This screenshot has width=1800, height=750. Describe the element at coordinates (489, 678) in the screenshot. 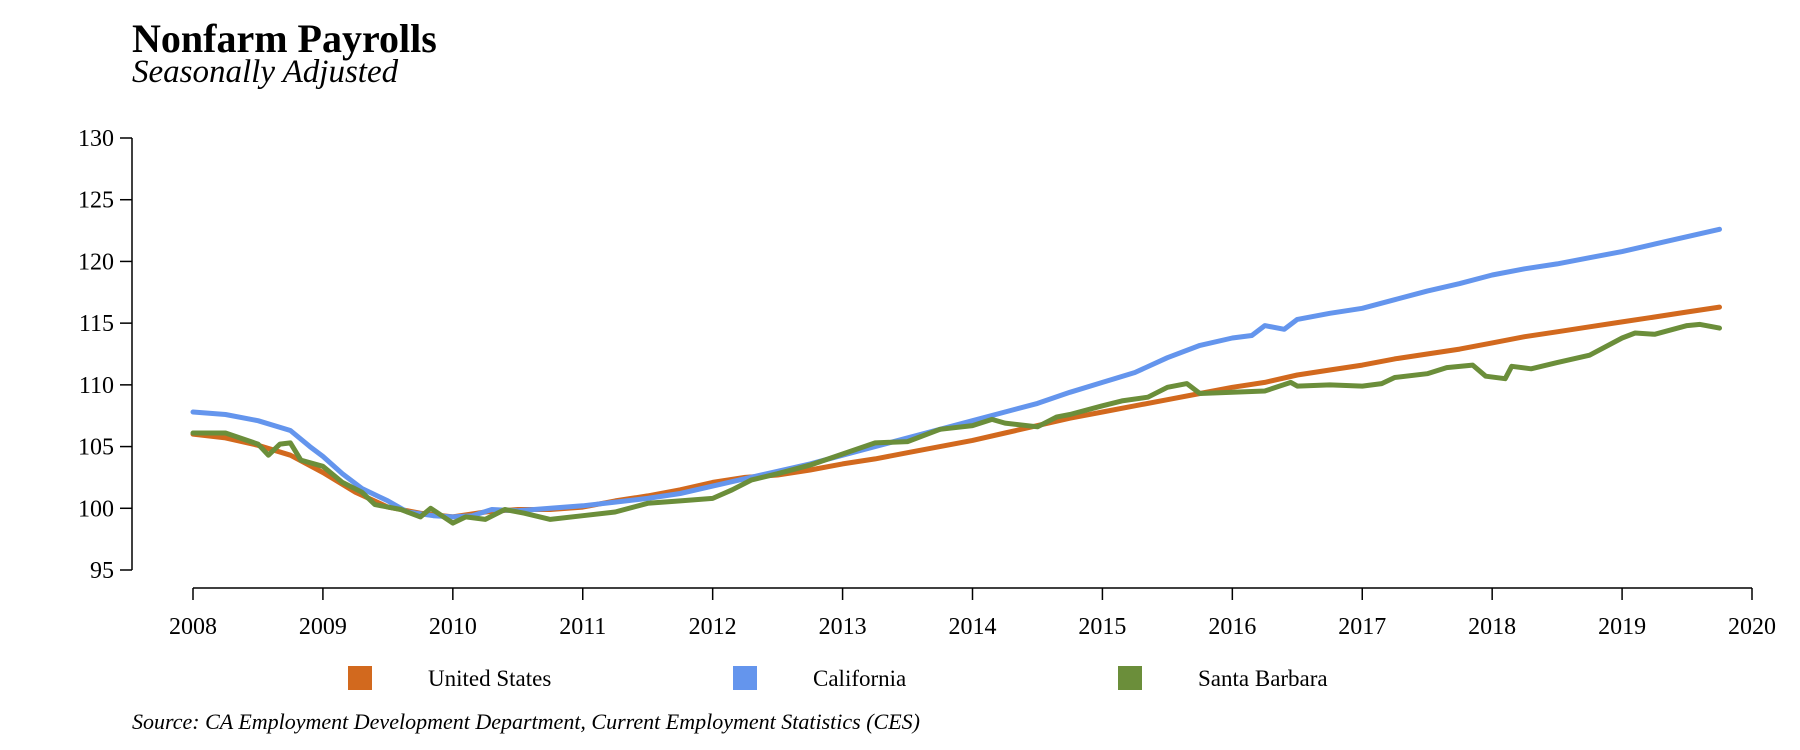

I see `legend-label-united-states: United States` at that location.